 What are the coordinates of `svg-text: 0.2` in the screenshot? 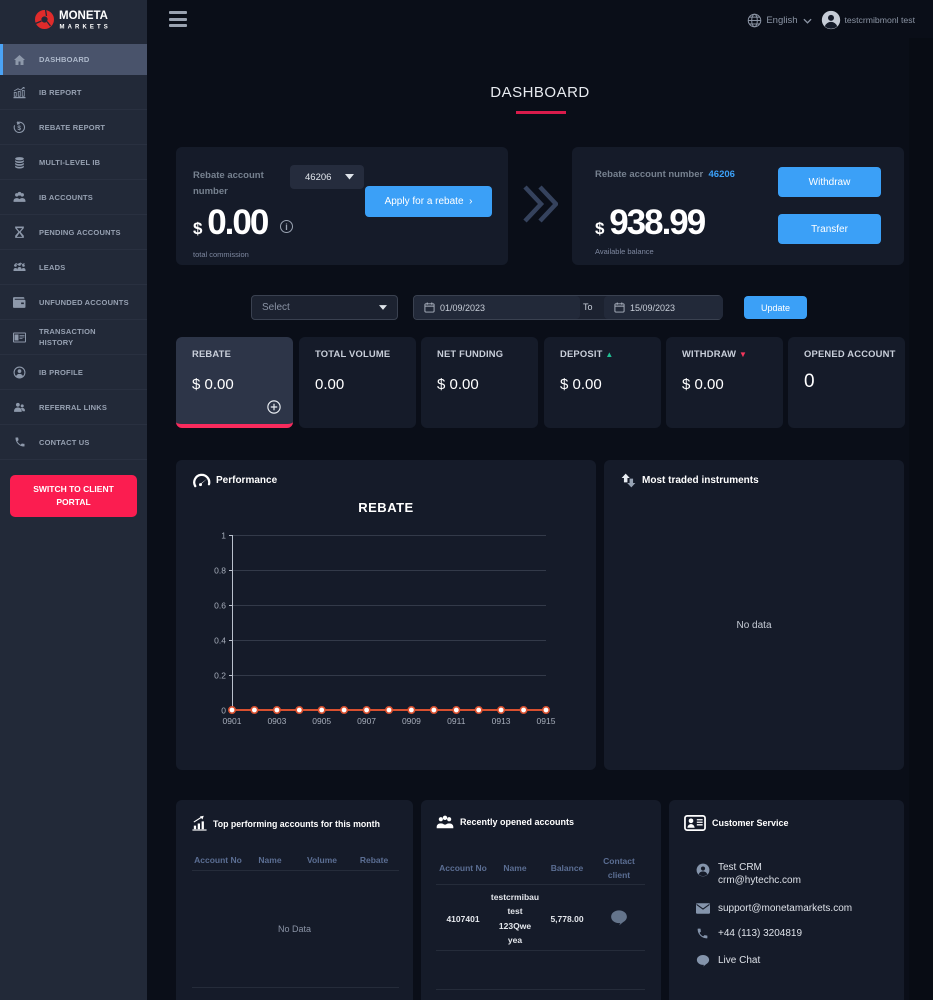 It's located at (220, 676).